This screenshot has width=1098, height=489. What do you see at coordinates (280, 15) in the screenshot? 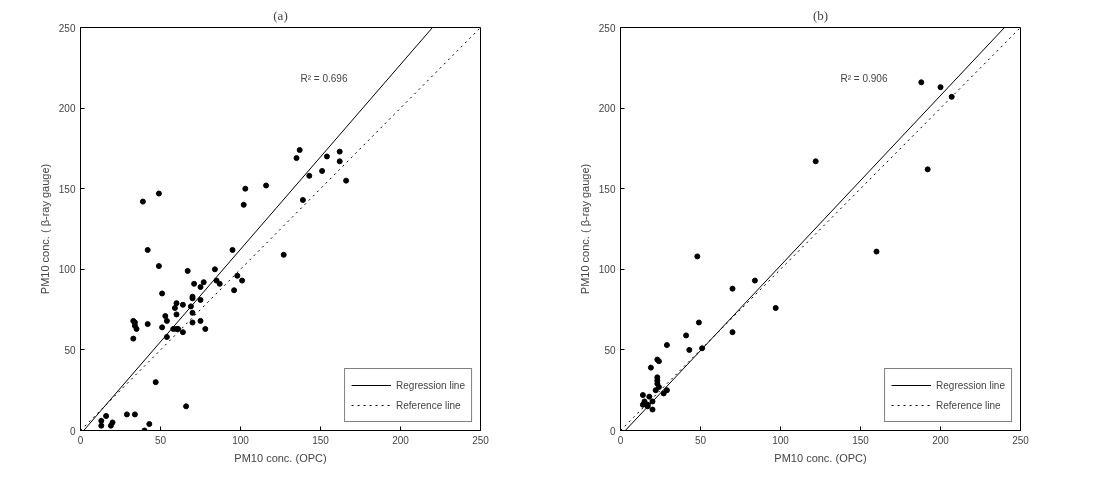
I see `chart-title: (a)` at bounding box center [280, 15].